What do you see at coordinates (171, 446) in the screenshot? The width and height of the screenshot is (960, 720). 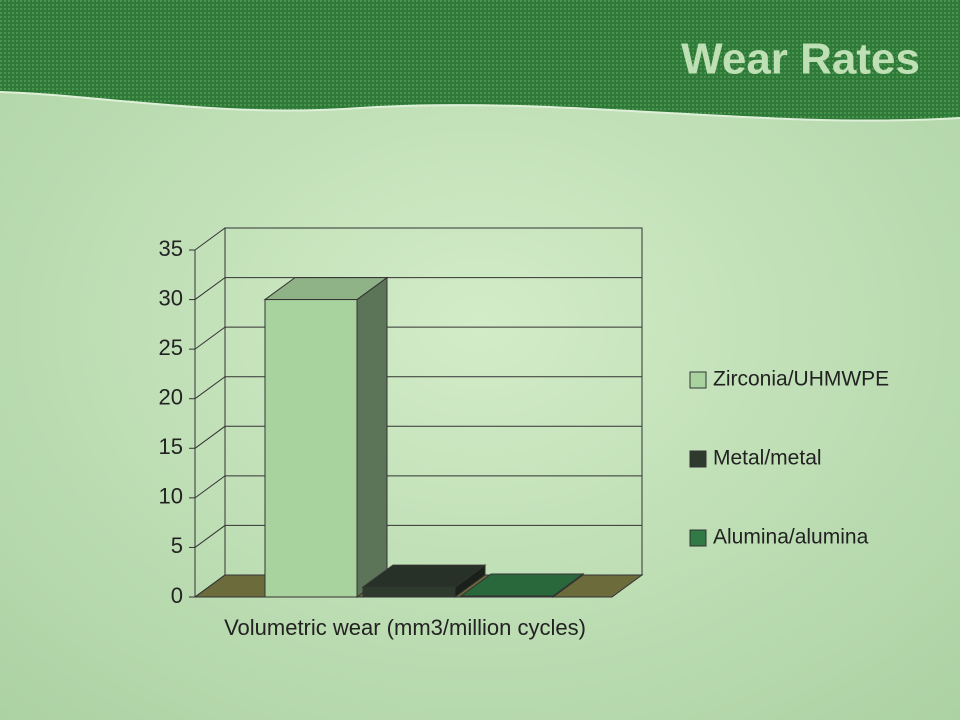 I see `y-tick-label: 15` at bounding box center [171, 446].